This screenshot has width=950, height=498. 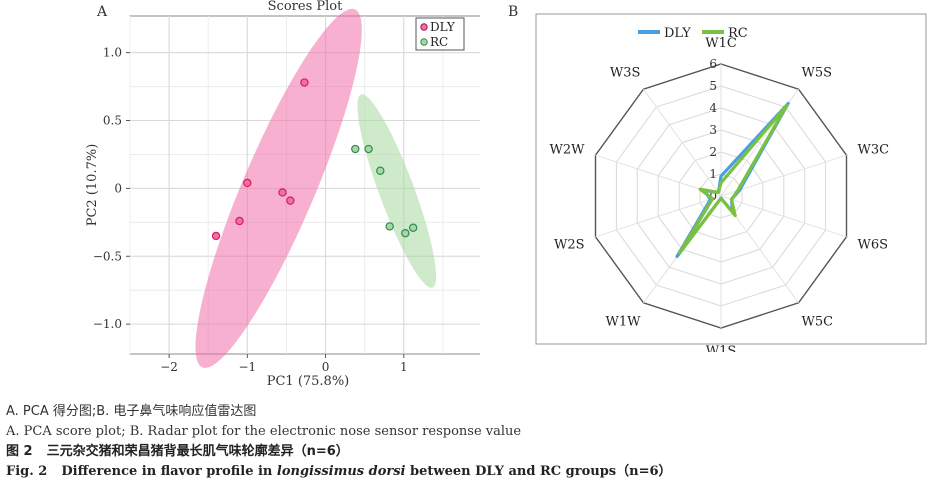 I want to click on radar-series, so click(x=732, y=180).